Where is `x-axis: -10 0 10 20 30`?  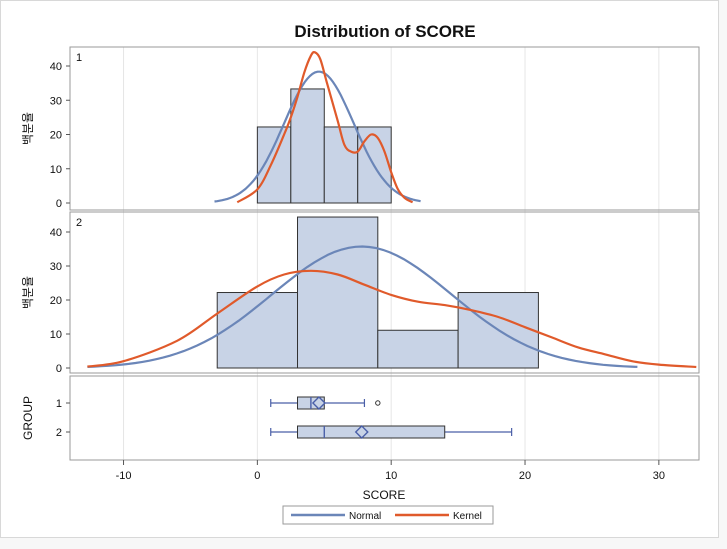
x-axis: -10 0 10 20 30 is located at coordinates (390, 471).